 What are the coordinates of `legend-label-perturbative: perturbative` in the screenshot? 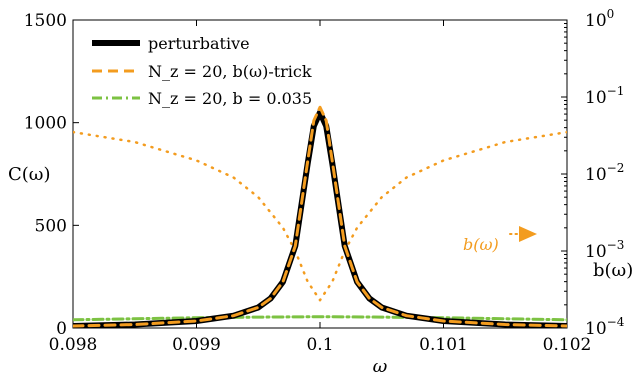 It's located at (199, 43).